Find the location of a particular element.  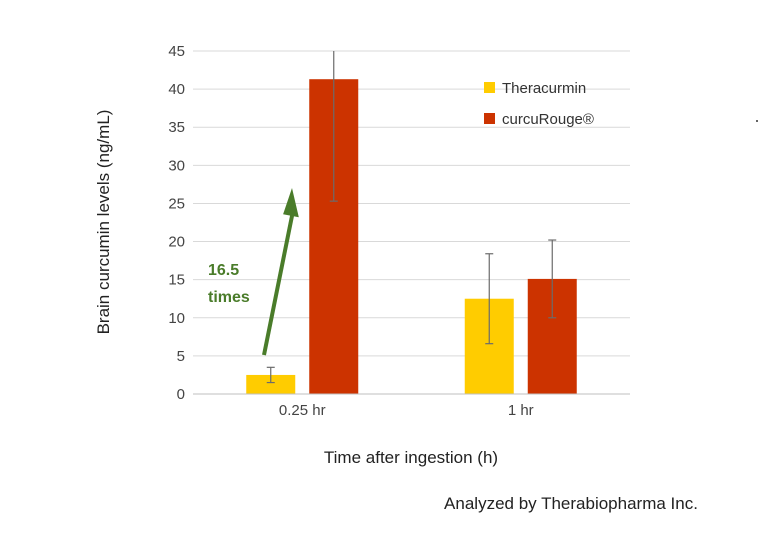

y-tick-label: 40 is located at coordinates (176, 89).